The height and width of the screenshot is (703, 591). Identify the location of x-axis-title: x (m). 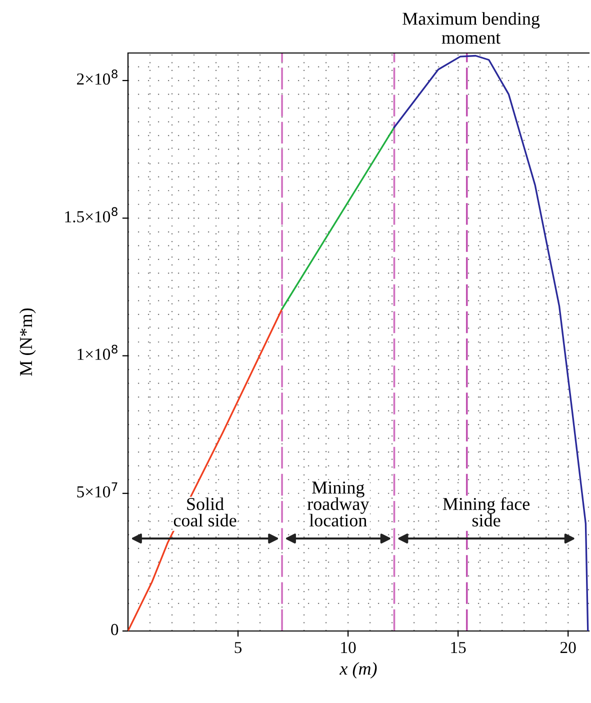
(358, 670).